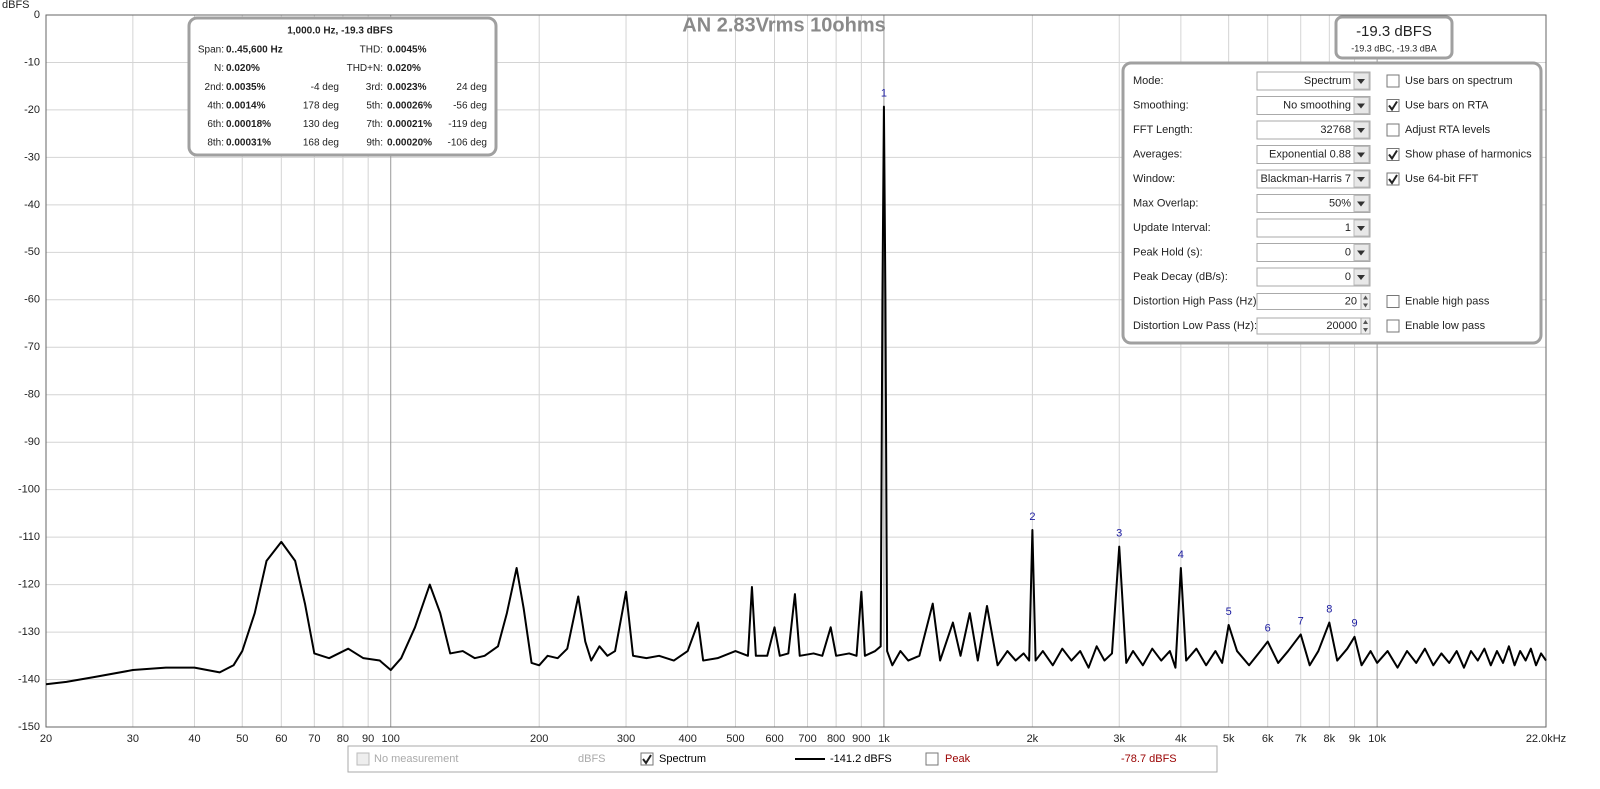 The height and width of the screenshot is (789, 1600). What do you see at coordinates (1301, 621) in the screenshot?
I see `harmonic-label: 7` at bounding box center [1301, 621].